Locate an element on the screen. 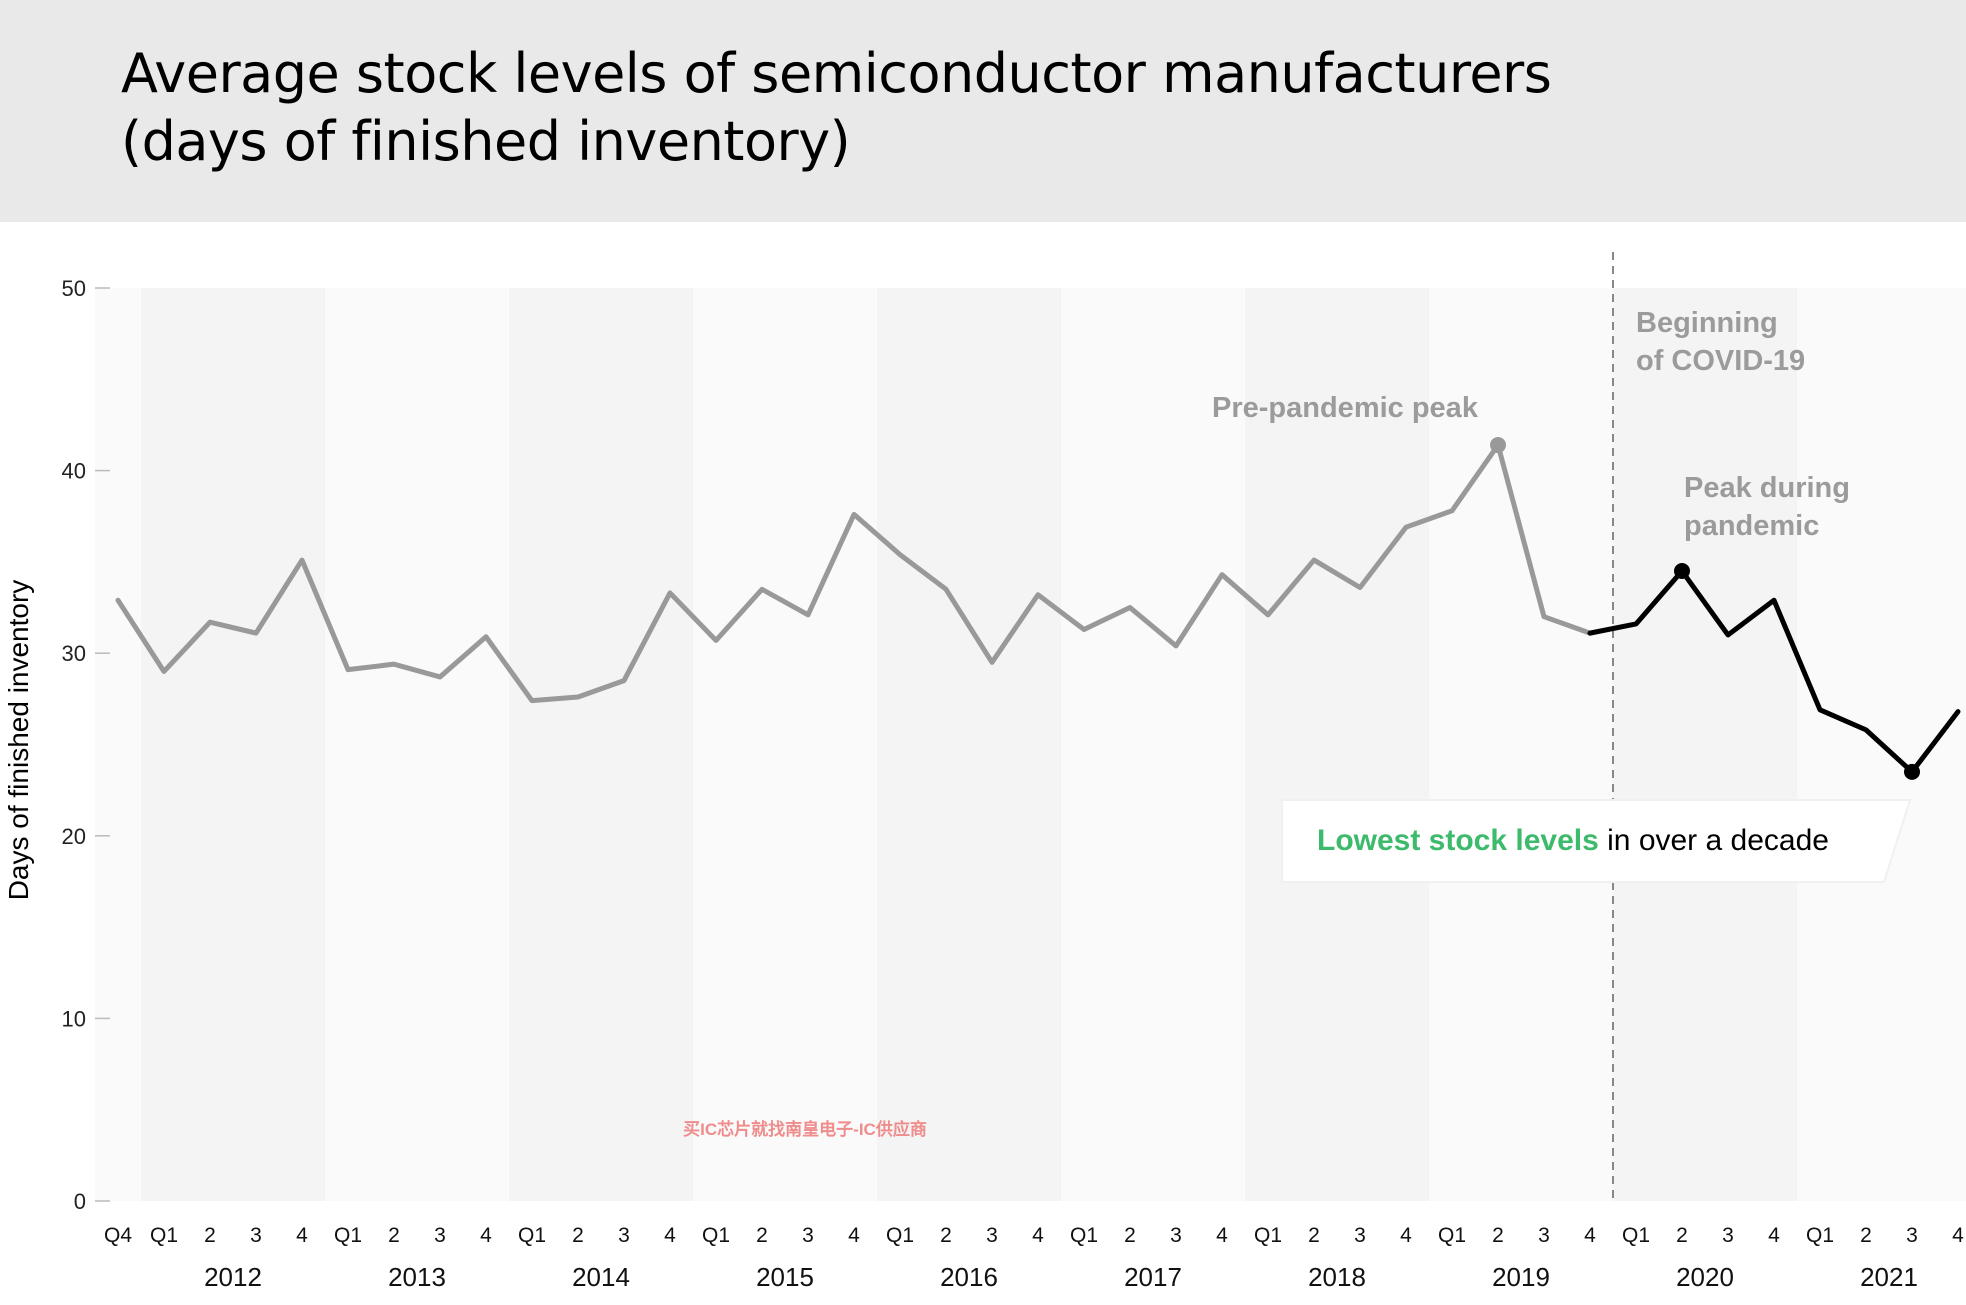 Image resolution: width=1966 pixels, height=1305 pixels. callout-highlight: Lowest stock levels is located at coordinates (1458, 840).